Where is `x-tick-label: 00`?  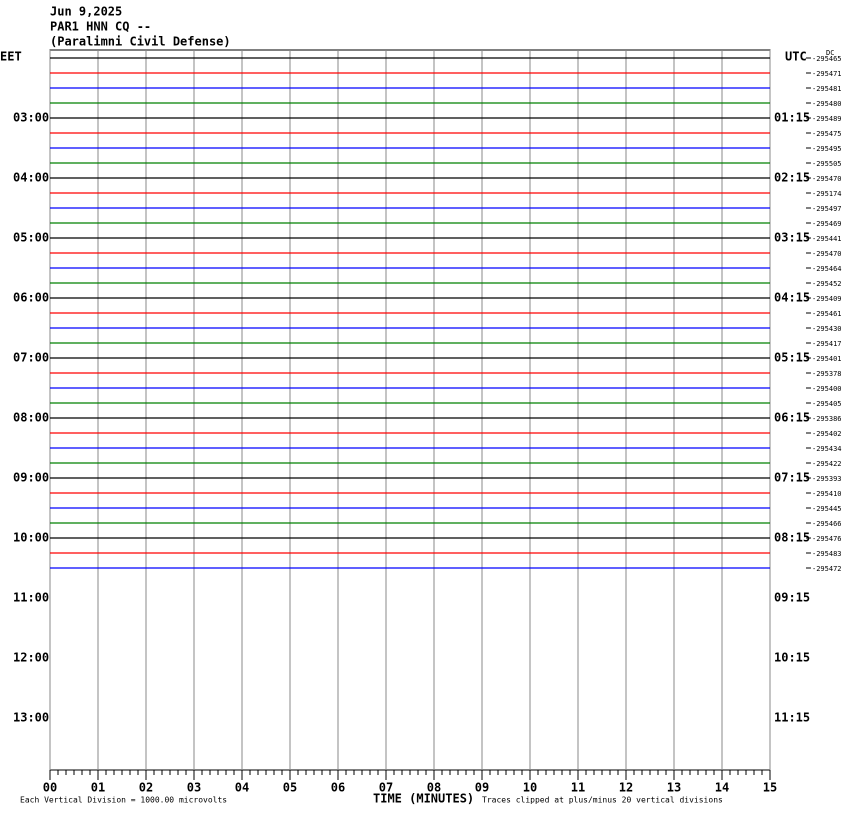
x-tick-label: 00 is located at coordinates (50, 788).